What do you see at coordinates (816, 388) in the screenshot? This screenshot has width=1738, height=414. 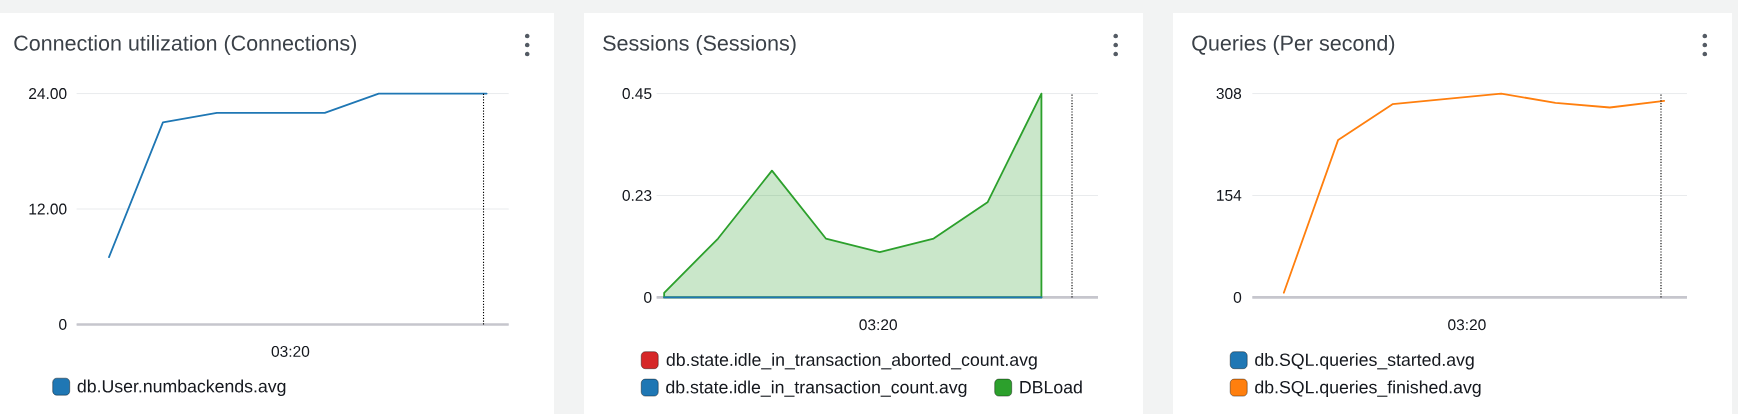 I see `legend-label: db.state.idle_in_transaction_count.avg` at bounding box center [816, 388].